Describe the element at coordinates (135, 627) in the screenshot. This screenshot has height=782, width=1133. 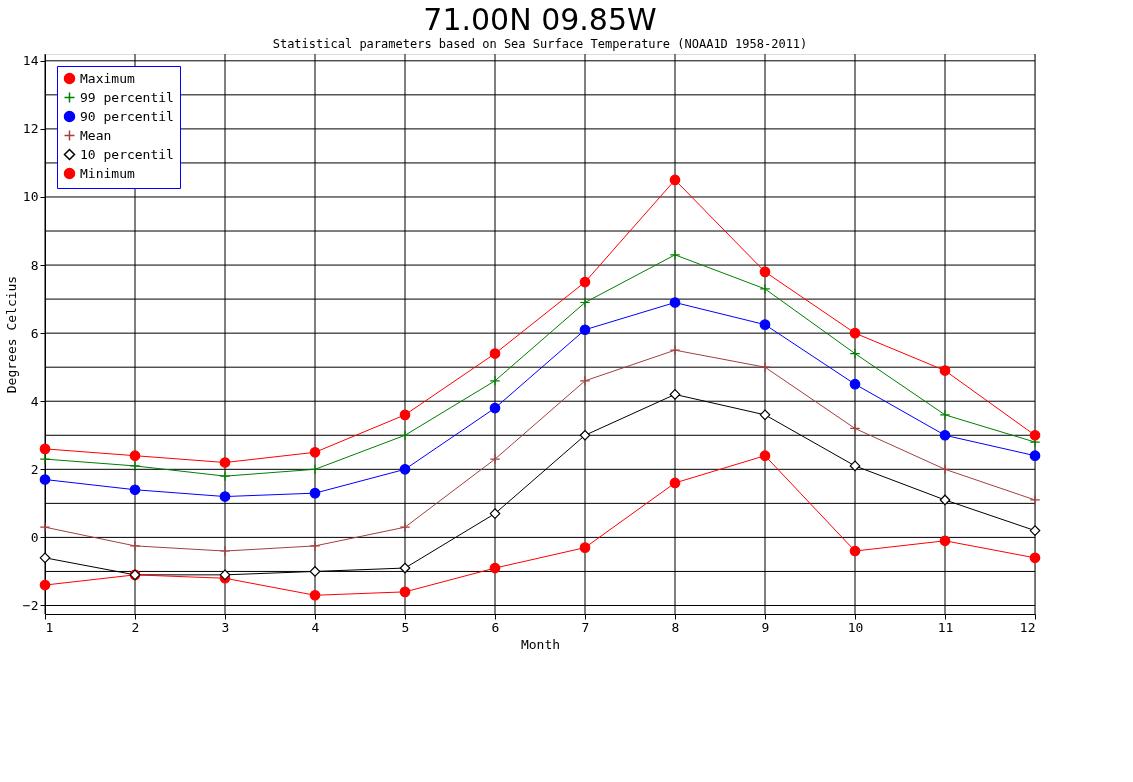
I see `x-tick-label: 2` at that location.